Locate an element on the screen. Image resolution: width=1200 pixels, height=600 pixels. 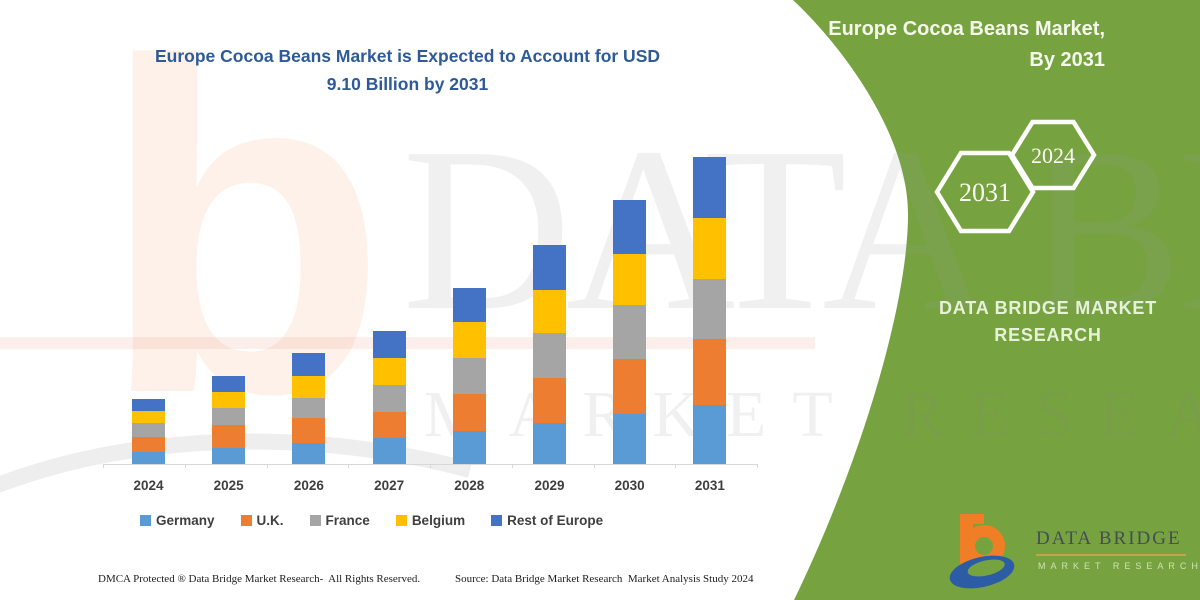
legend-item: Germany is located at coordinates (177, 520).